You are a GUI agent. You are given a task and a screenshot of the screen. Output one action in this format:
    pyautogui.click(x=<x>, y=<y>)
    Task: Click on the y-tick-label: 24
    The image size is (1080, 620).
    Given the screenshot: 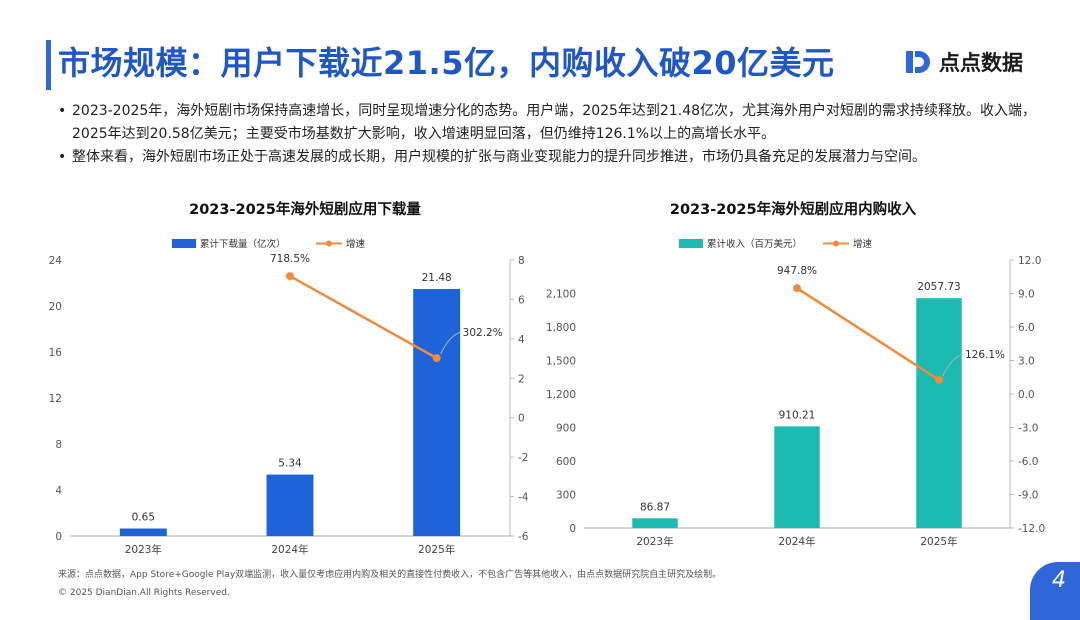 What is the action you would take?
    pyautogui.click(x=56, y=261)
    